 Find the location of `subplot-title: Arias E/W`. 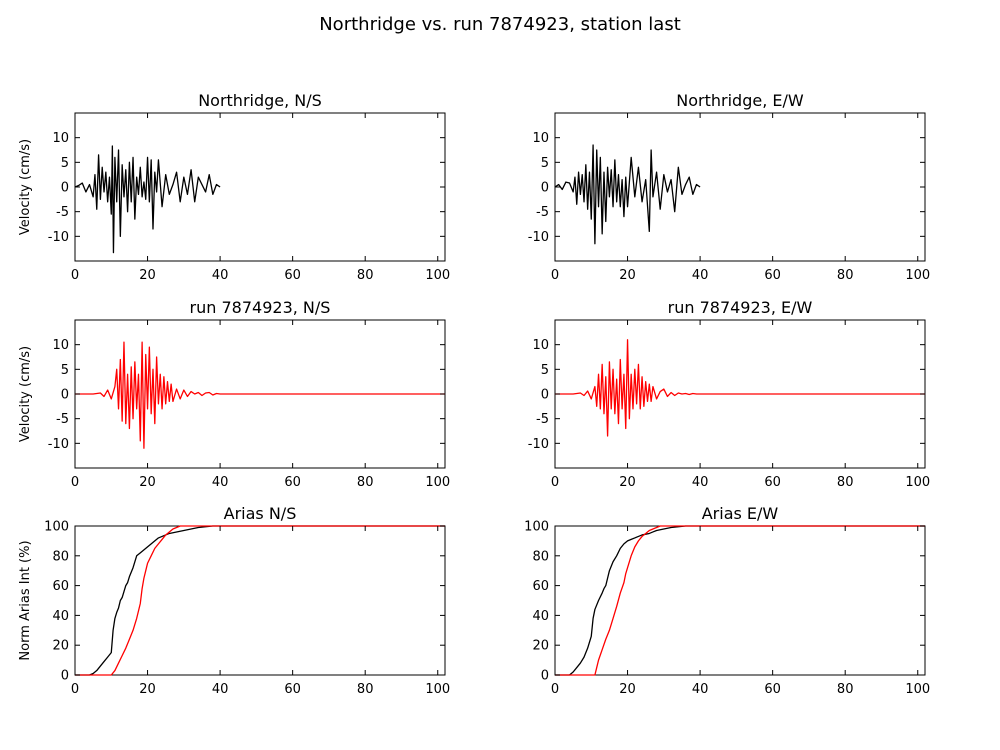

subplot-title: Arias E/W is located at coordinates (740, 513).